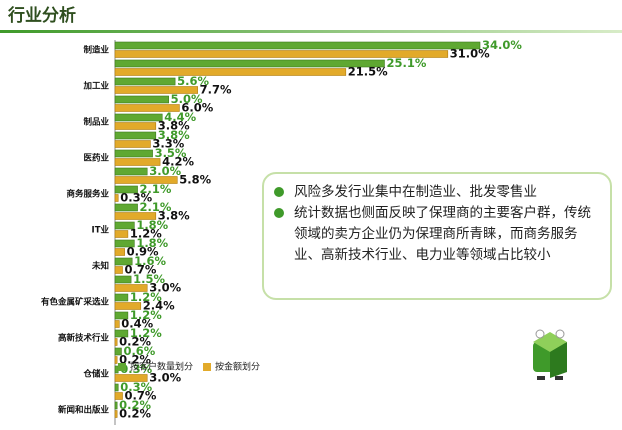  I want to click on page-title: 行业分析, so click(41, 15).